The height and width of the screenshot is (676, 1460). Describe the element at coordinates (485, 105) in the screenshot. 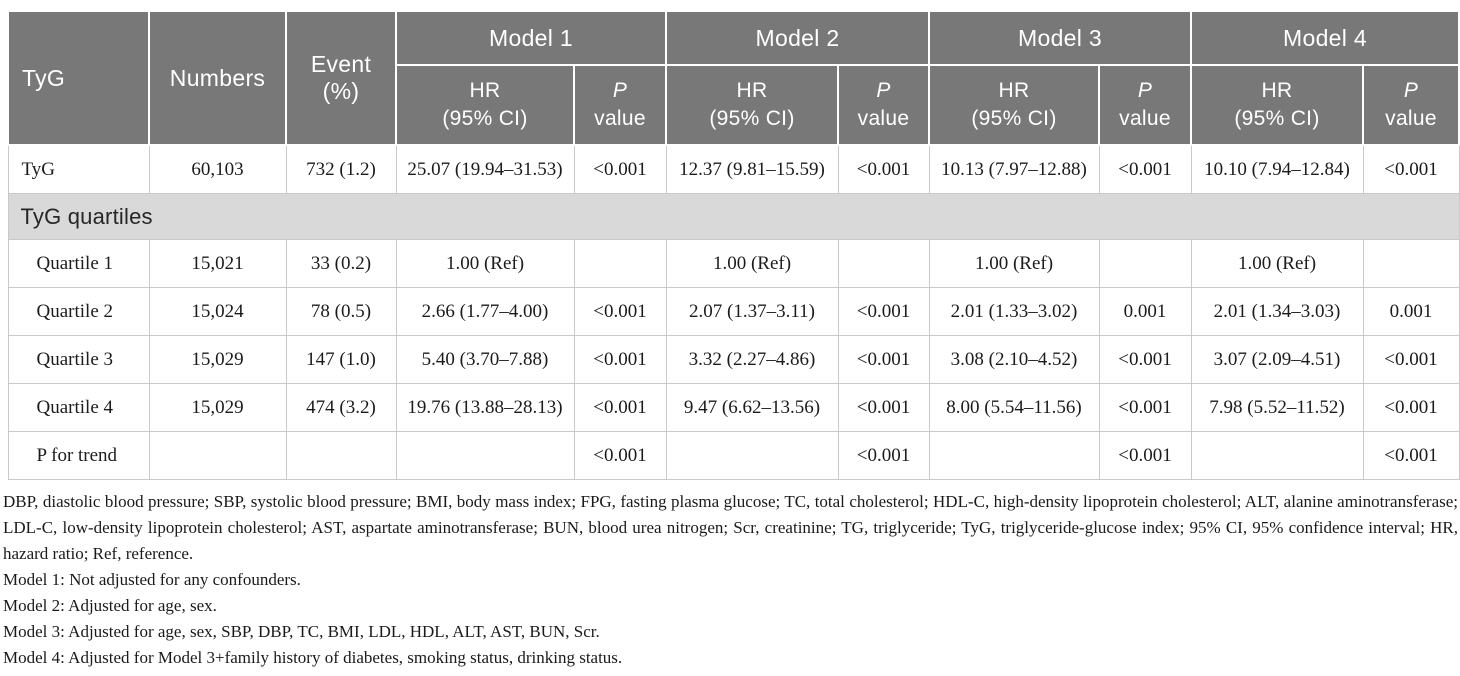

I see `header-hr-model1: HR (95% CI)` at that location.